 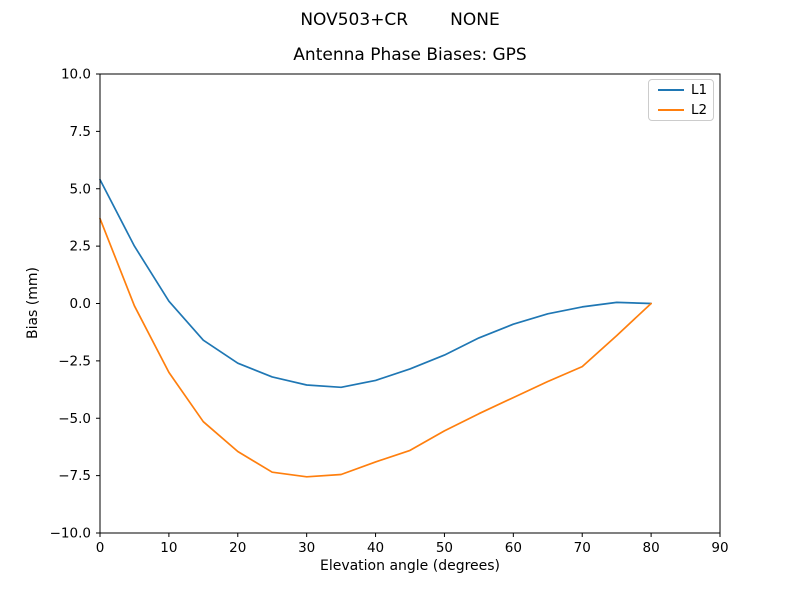 What do you see at coordinates (410, 55) in the screenshot?
I see `axes-title: Antenna Phase Biases: GPS` at bounding box center [410, 55].